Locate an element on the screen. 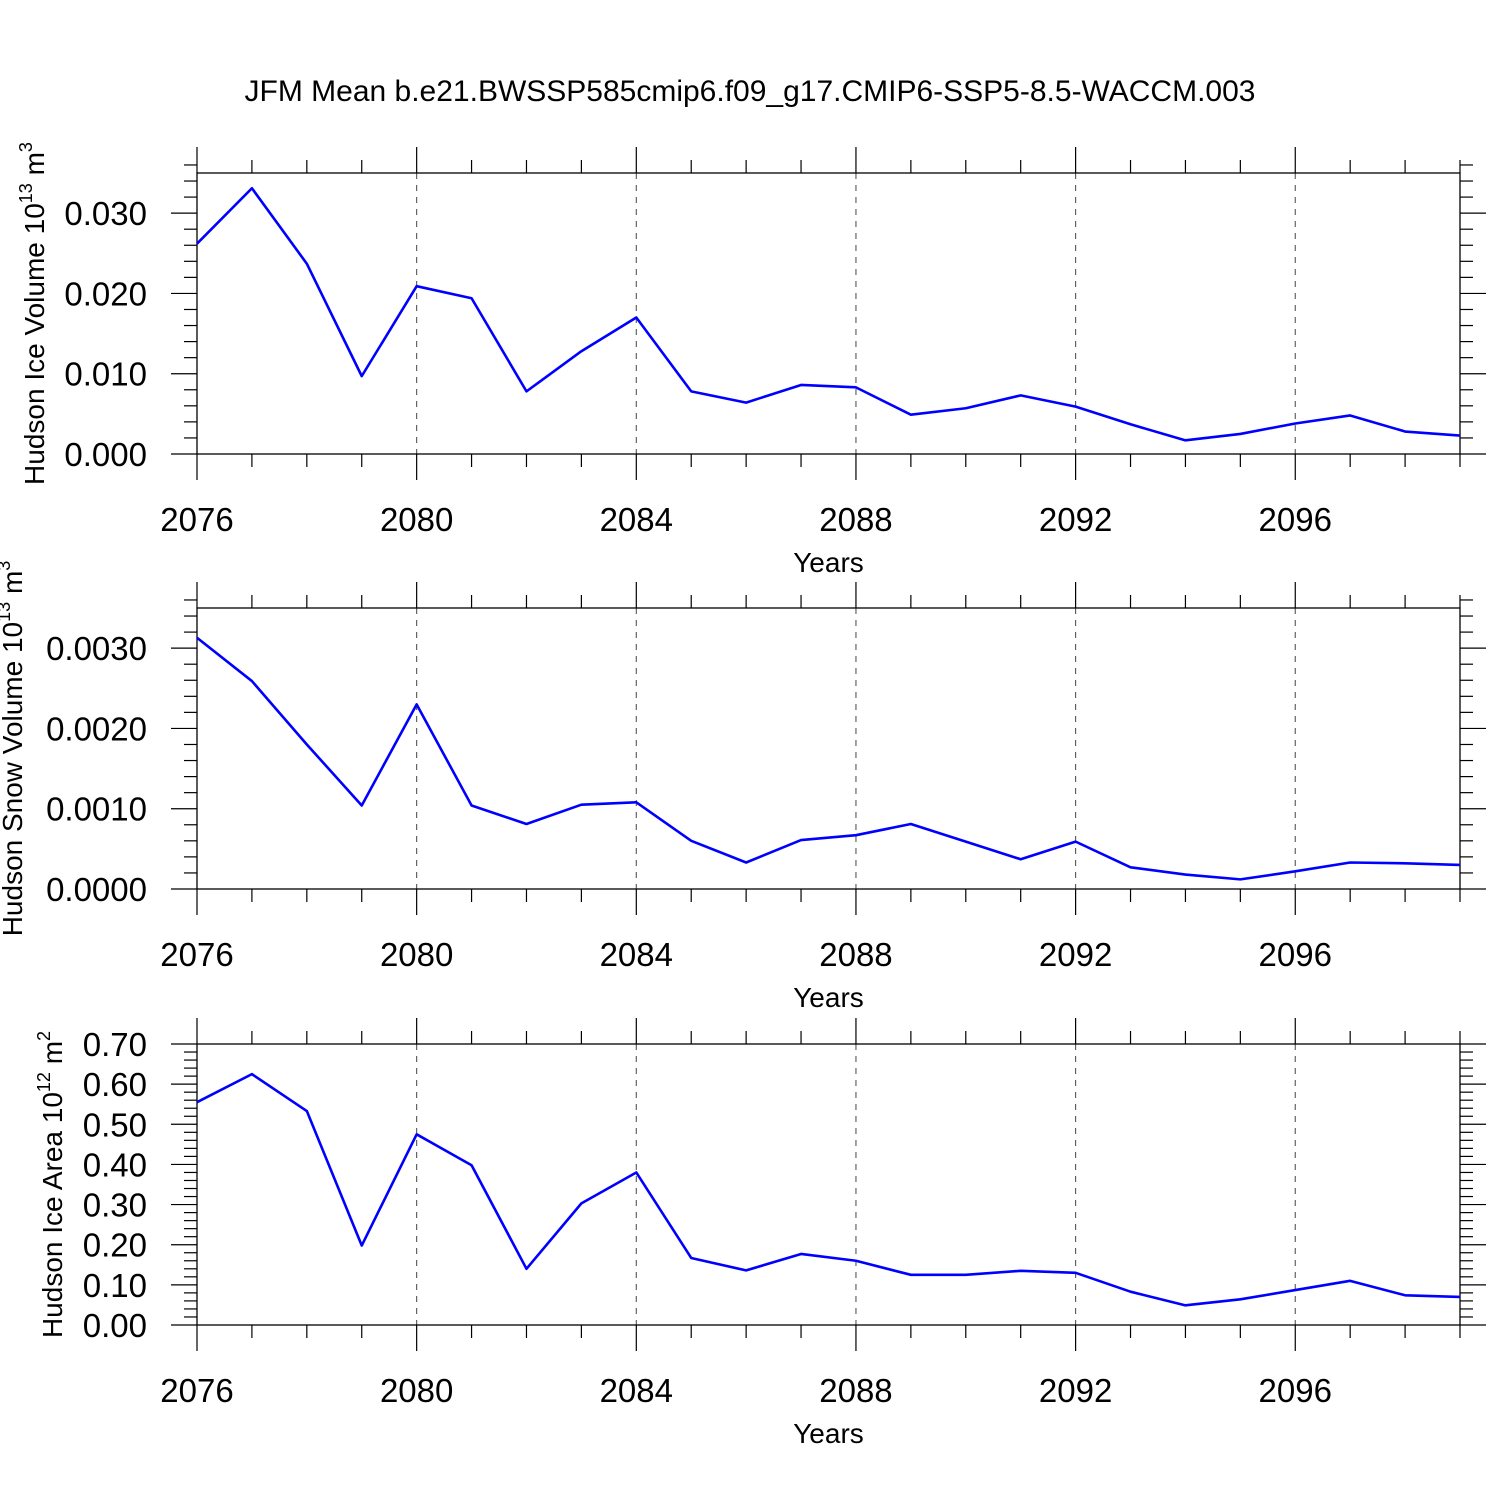  panel-3-y-tick-label: 0.00 is located at coordinates (115, 1325).